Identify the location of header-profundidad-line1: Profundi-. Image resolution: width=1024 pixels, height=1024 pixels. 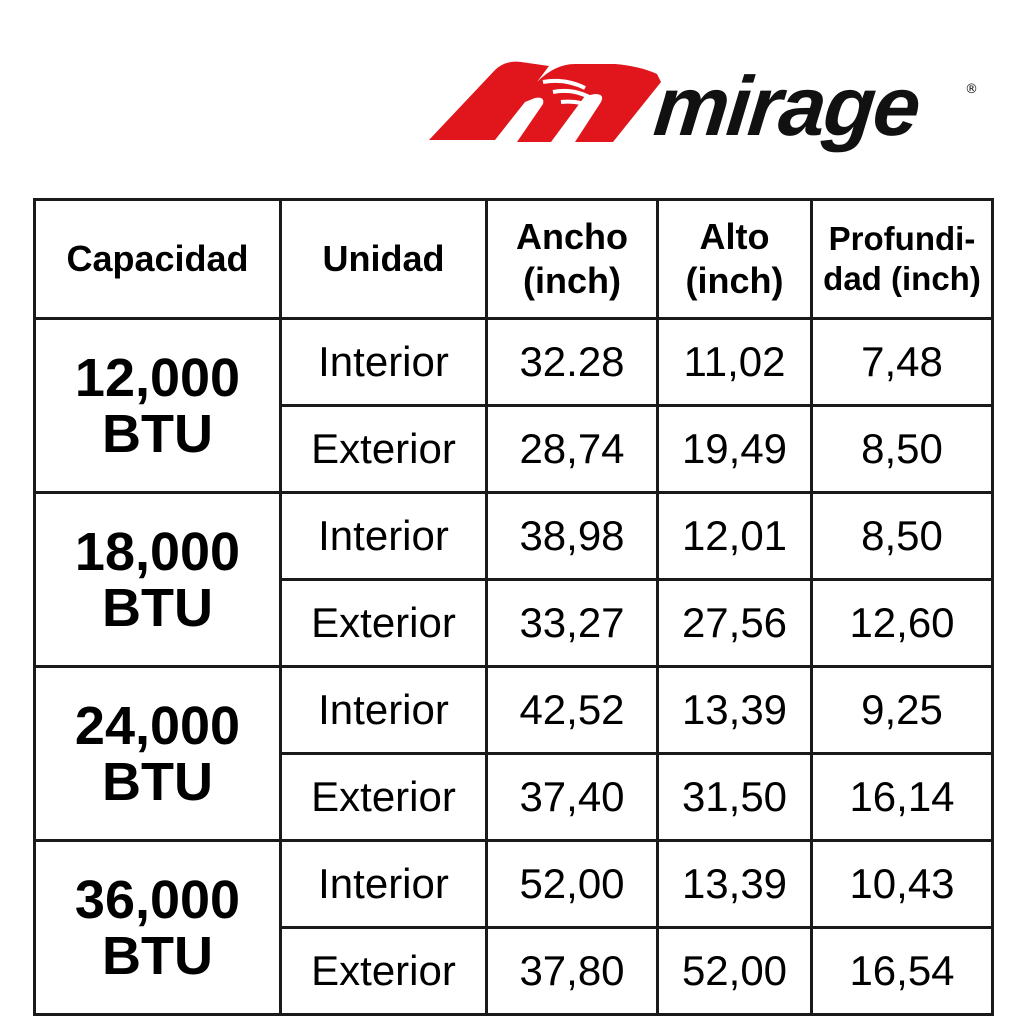
(902, 238).